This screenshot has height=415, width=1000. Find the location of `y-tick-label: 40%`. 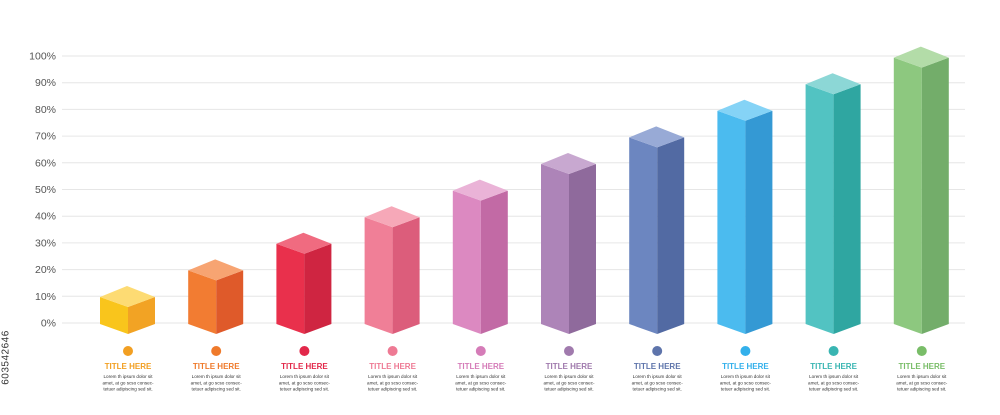

y-tick-label: 40% is located at coordinates (45, 217).